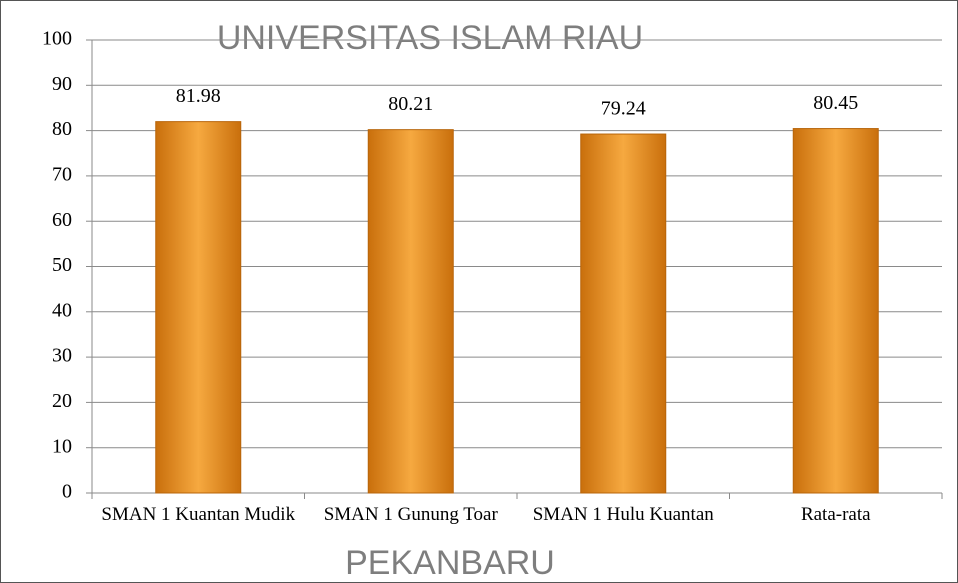 The height and width of the screenshot is (583, 958). I want to click on y-tick-label: 50, so click(62, 265).